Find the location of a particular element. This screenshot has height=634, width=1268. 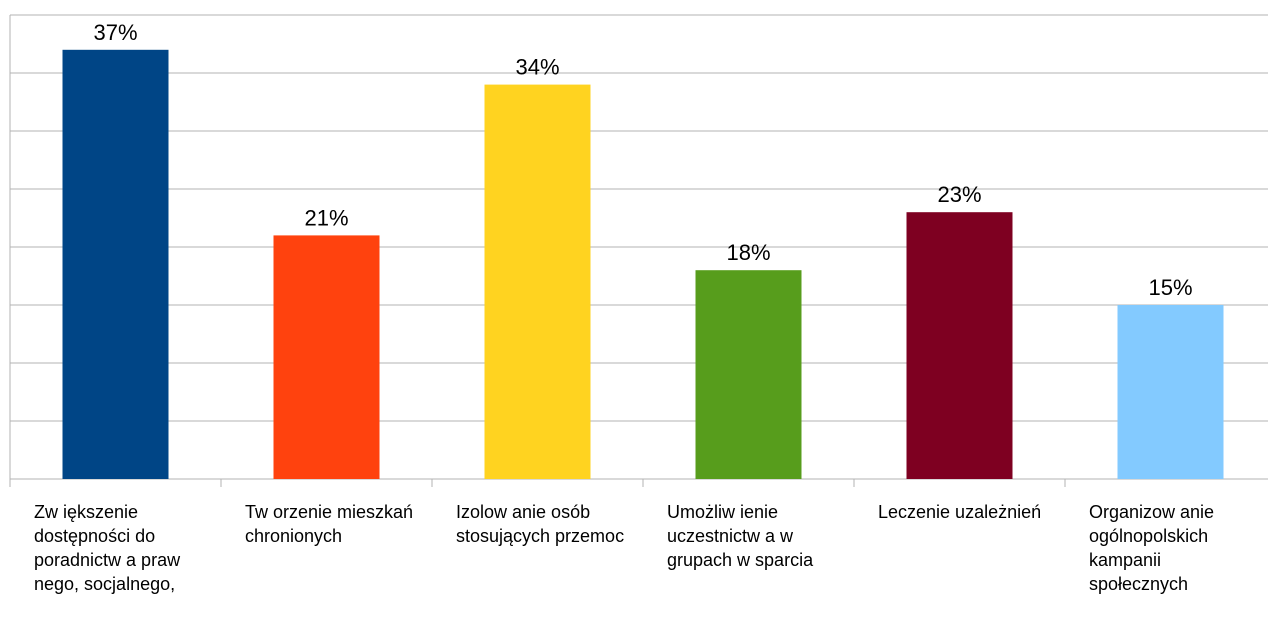

x-tick-label: Izolow anie osób stosujących przemoc is located at coordinates (540, 524).